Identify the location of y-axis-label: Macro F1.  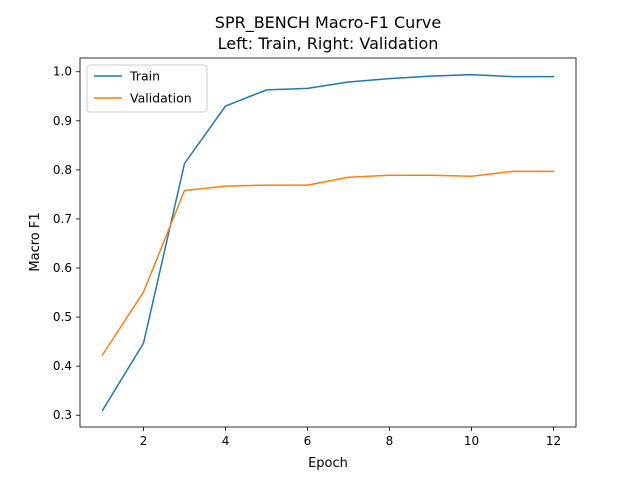
(35, 241).